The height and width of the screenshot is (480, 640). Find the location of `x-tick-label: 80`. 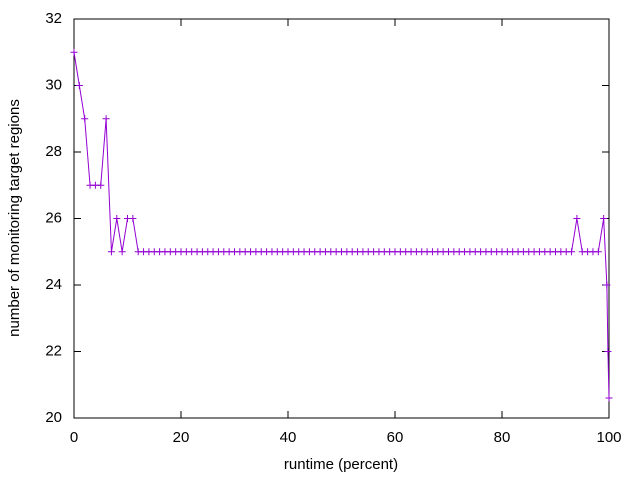

x-tick-label: 80 is located at coordinates (502, 437).